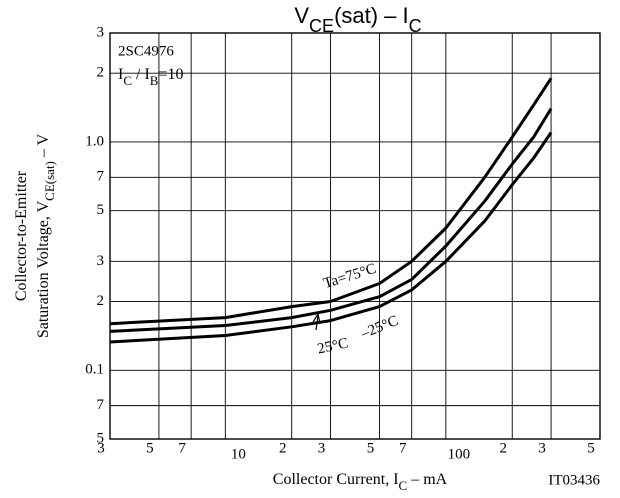  What do you see at coordinates (170, 74) in the screenshot?
I see `condition-part: =10` at bounding box center [170, 74].